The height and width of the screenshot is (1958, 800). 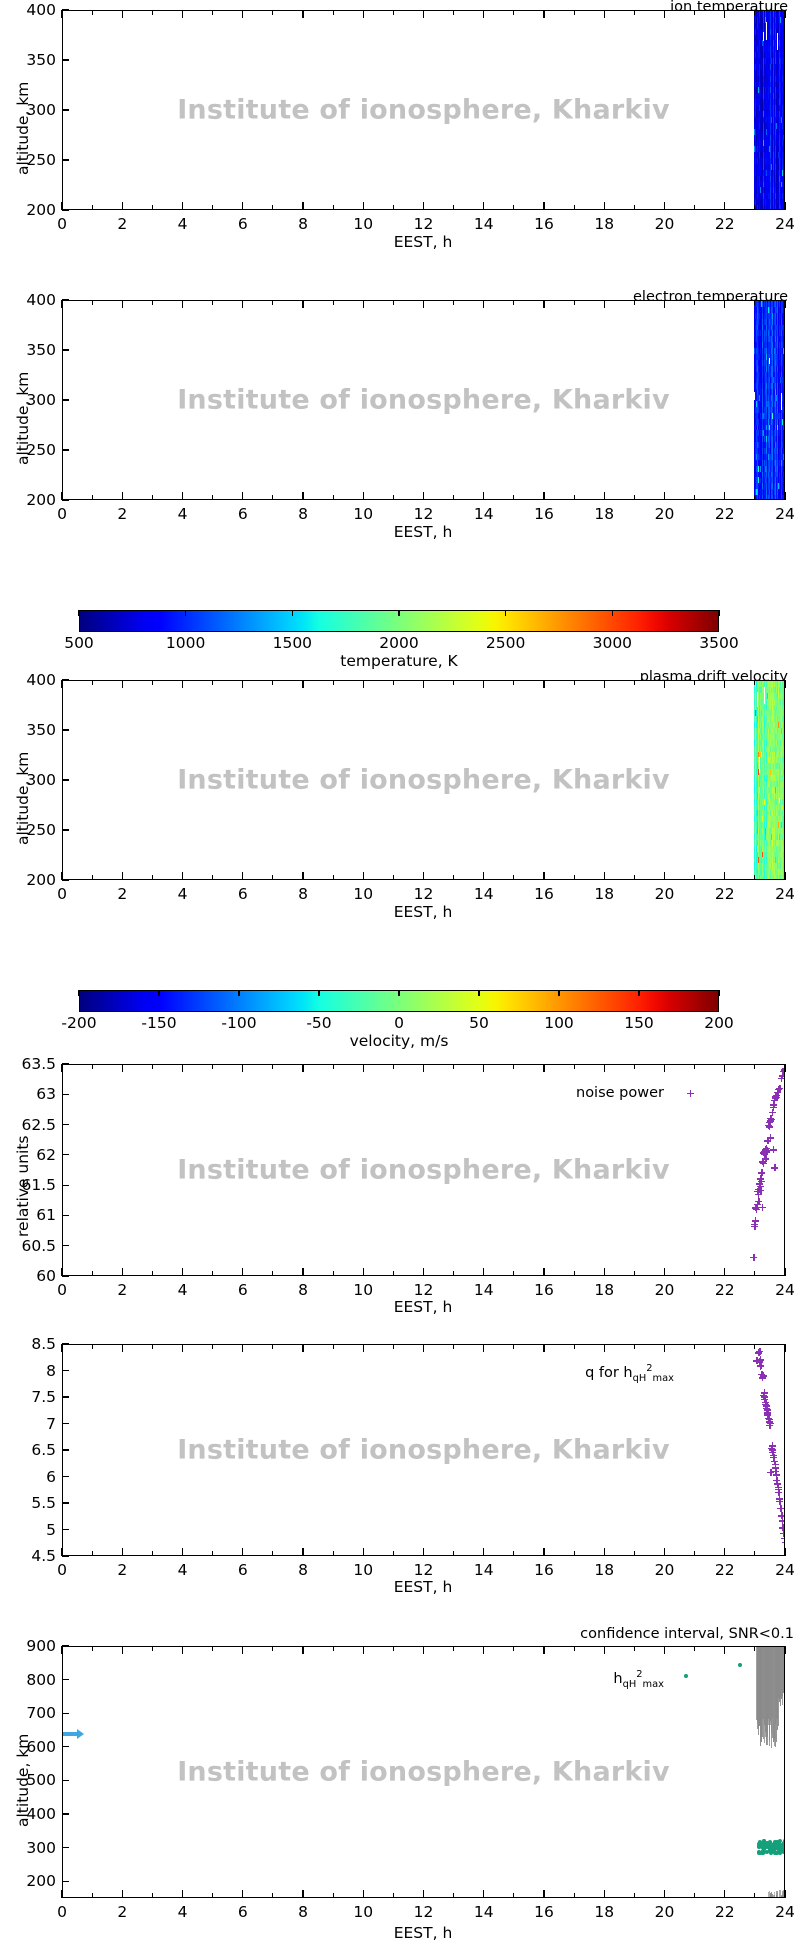 I want to click on x-tick-label: 20, so click(x=664, y=224).